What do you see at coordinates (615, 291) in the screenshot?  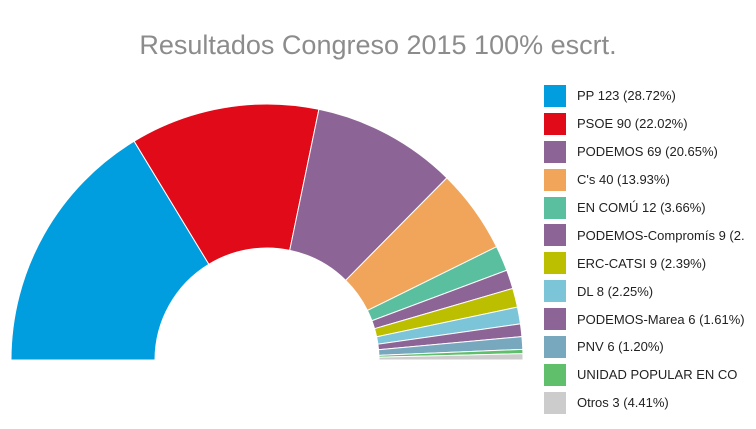 I see `legend-label: DL 8 (2.25%)` at bounding box center [615, 291].